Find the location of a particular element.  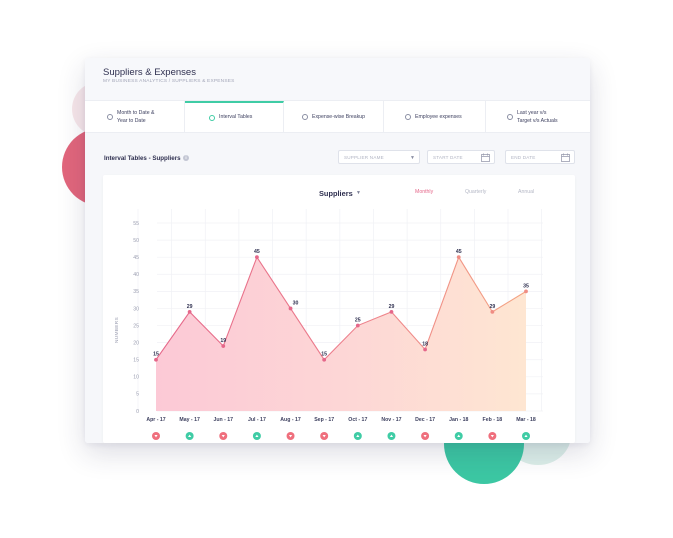

tab-label: Year to Date is located at coordinates (131, 121).